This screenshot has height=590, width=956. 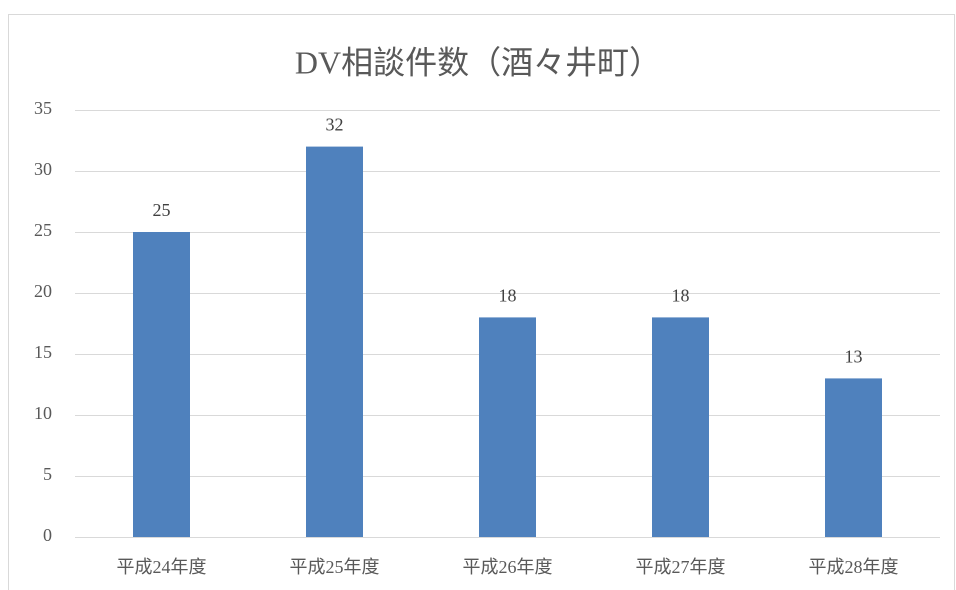 What do you see at coordinates (43, 108) in the screenshot?
I see `y-tick-label: 35` at bounding box center [43, 108].